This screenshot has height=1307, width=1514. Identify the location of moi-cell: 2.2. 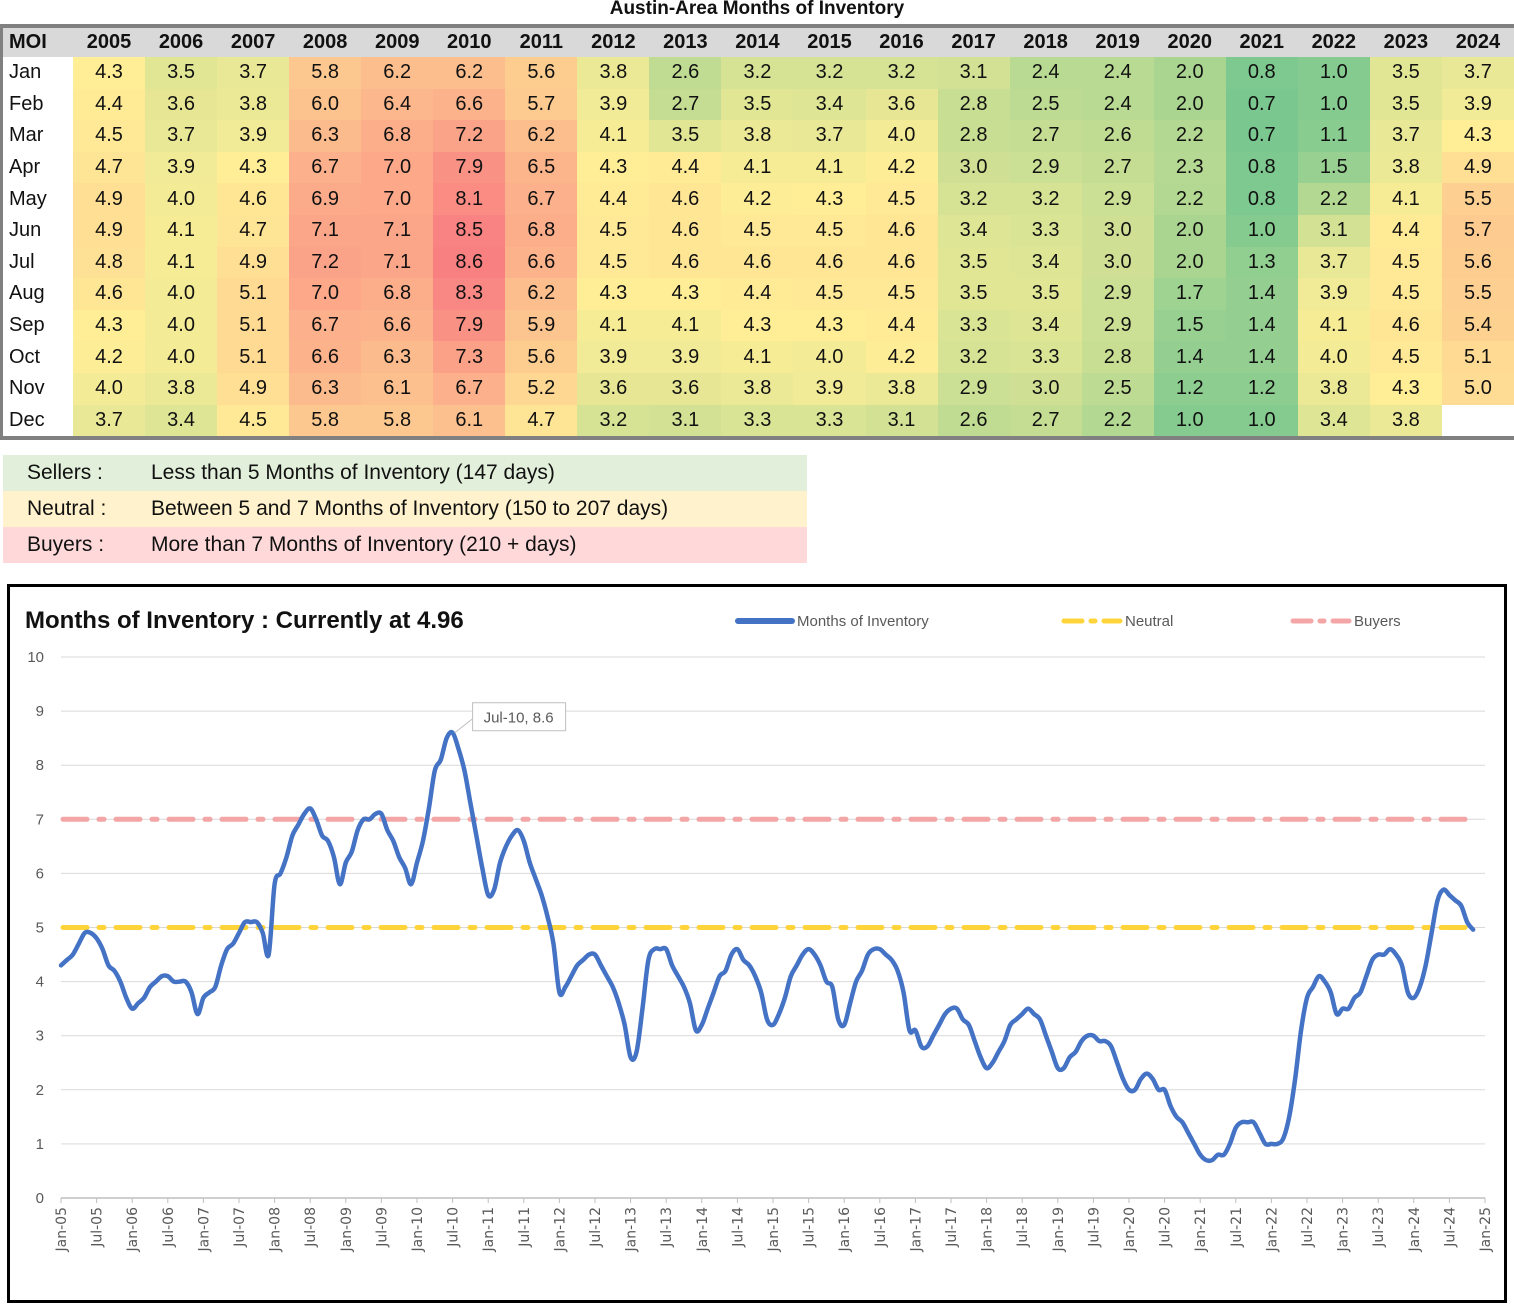
(1333, 199).